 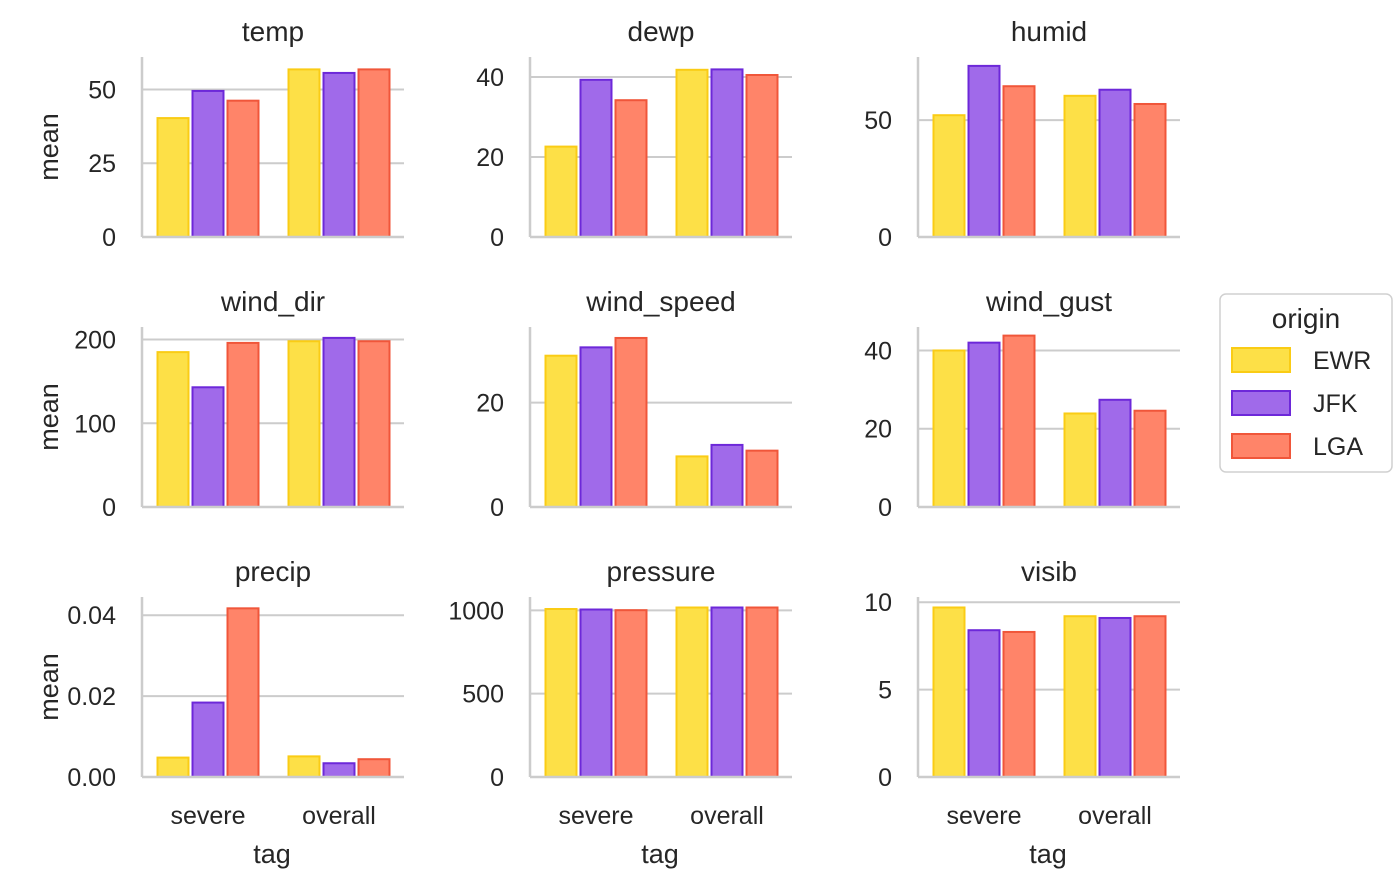 I want to click on y-tick-label: 500, so click(x=483, y=695).